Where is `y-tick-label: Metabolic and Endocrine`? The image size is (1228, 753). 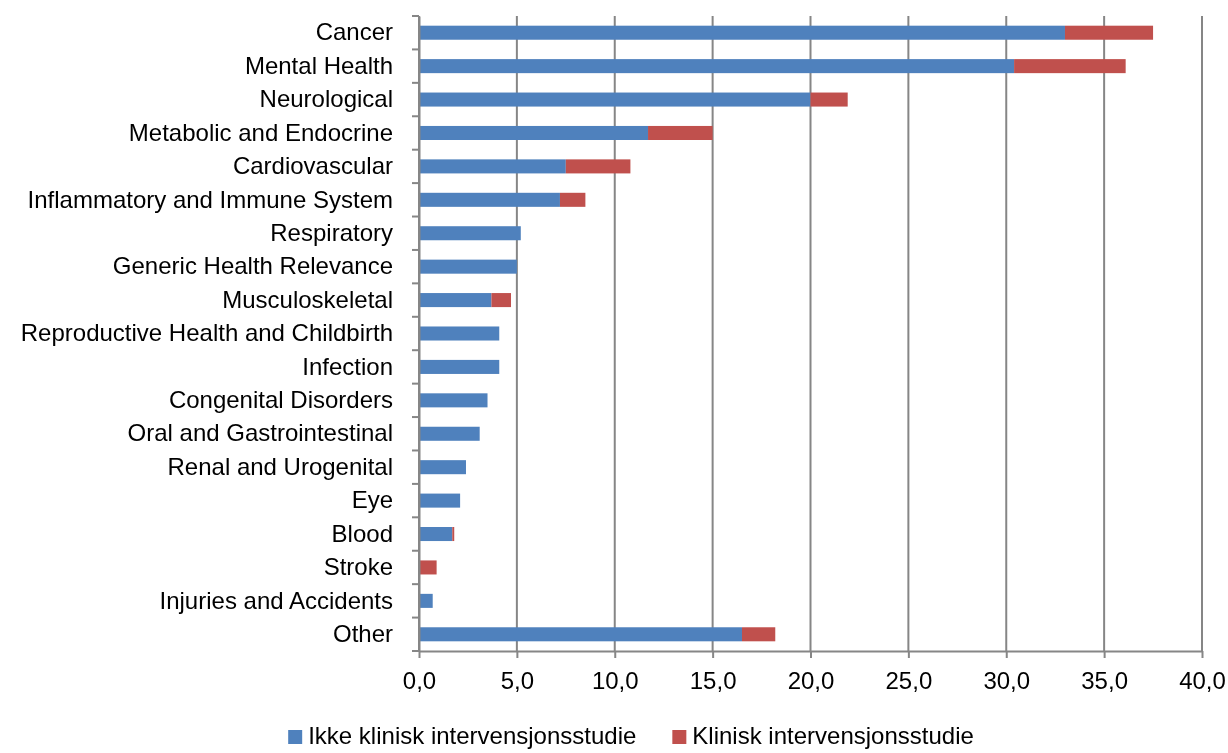
y-tick-label: Metabolic and Endocrine is located at coordinates (260, 132).